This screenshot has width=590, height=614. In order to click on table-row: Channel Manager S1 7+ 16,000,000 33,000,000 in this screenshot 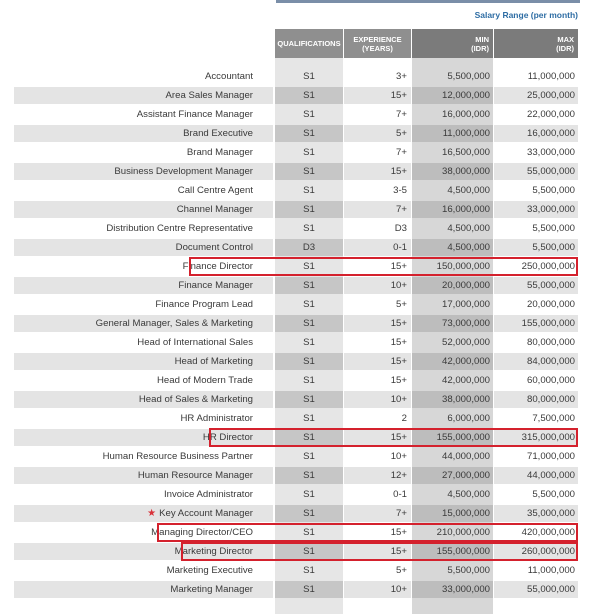, I will do `click(295, 209)`.